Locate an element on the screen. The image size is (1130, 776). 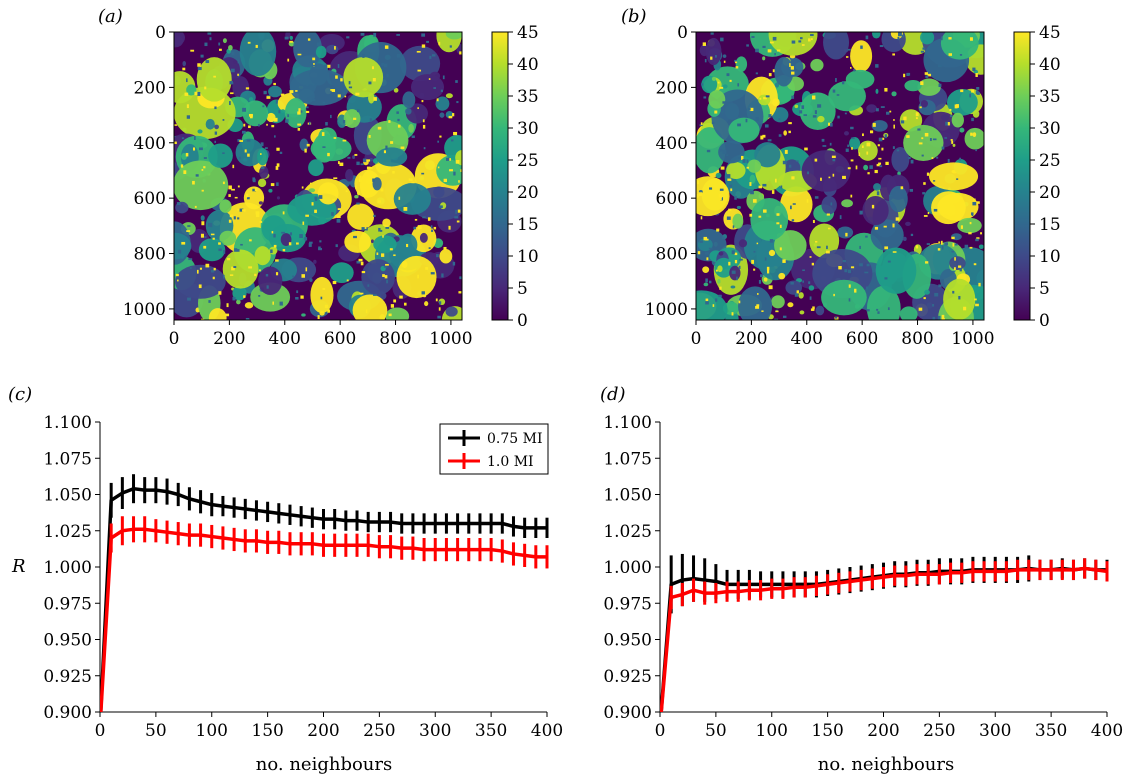
x-tick-label: 150 is located at coordinates (267, 731).